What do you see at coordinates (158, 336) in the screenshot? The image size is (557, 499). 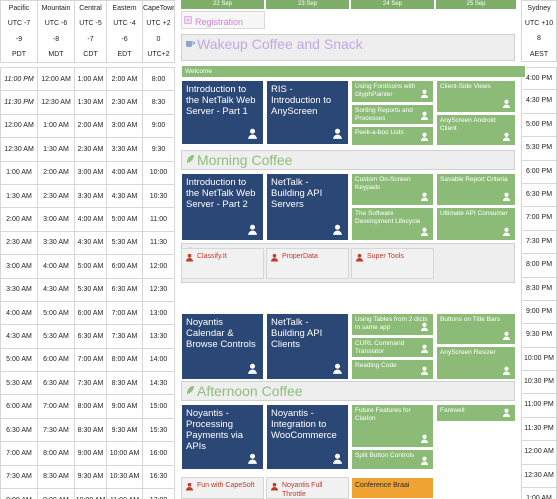 I see `time-cell: 13:30` at bounding box center [158, 336].